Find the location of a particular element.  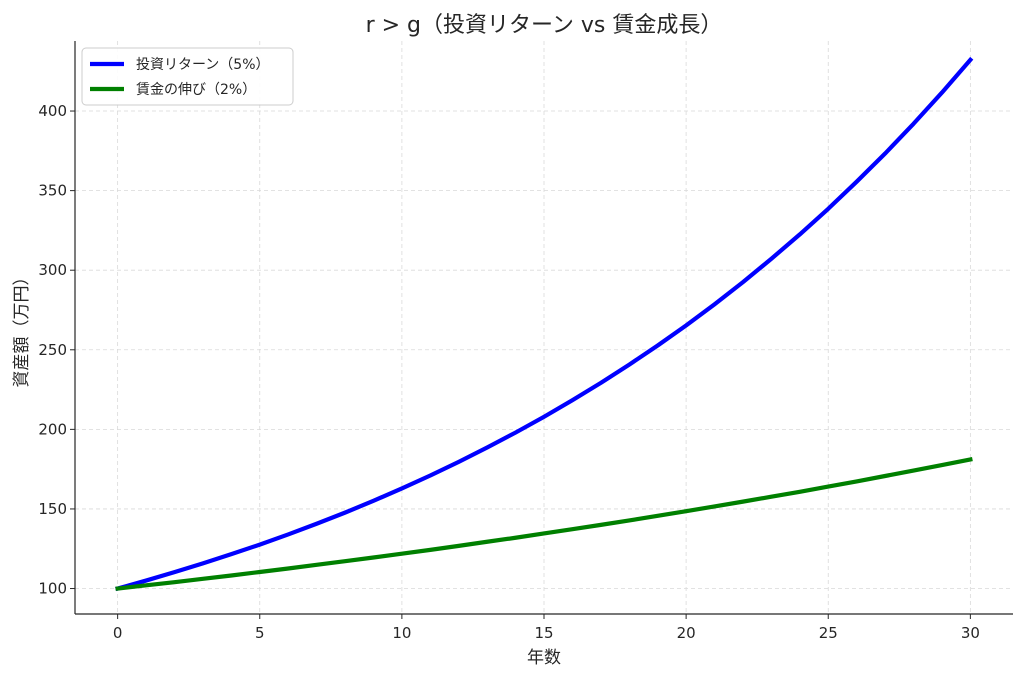

x-tick-label: 20 is located at coordinates (686, 633).